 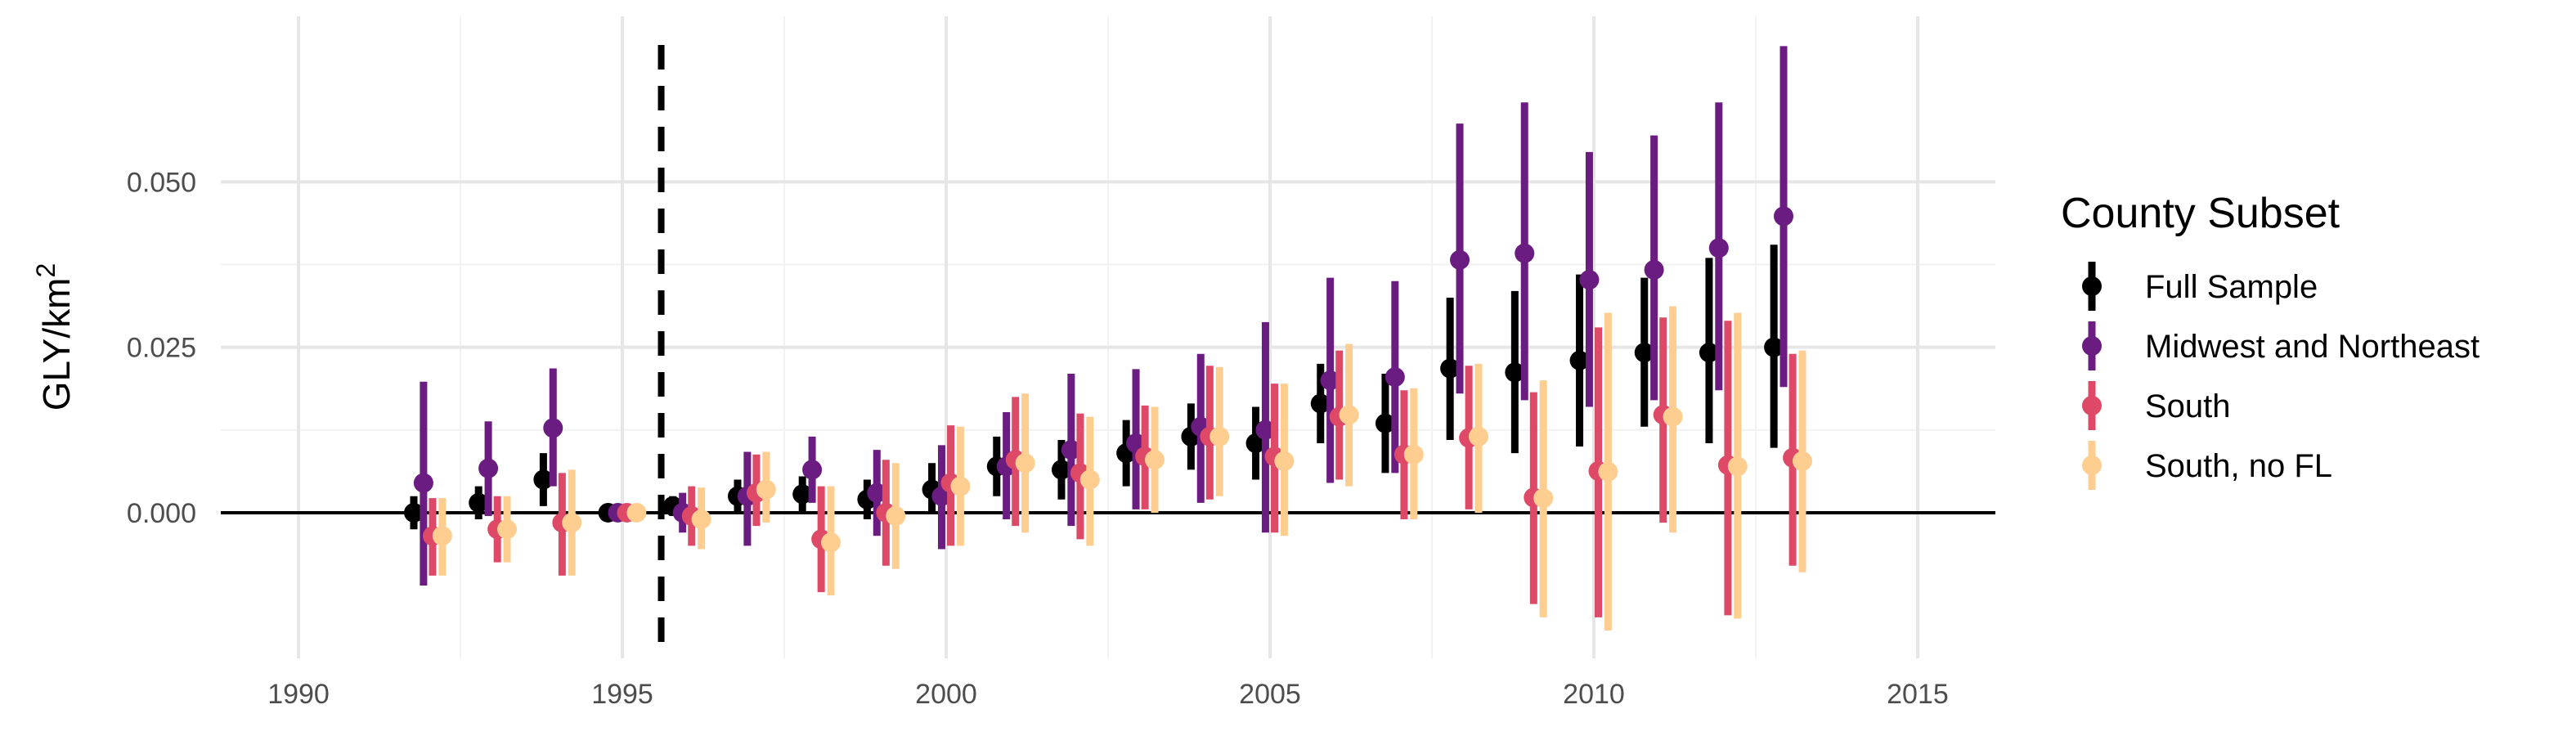 What do you see at coordinates (1918, 695) in the screenshot?
I see `x-tick-label: 2015` at bounding box center [1918, 695].